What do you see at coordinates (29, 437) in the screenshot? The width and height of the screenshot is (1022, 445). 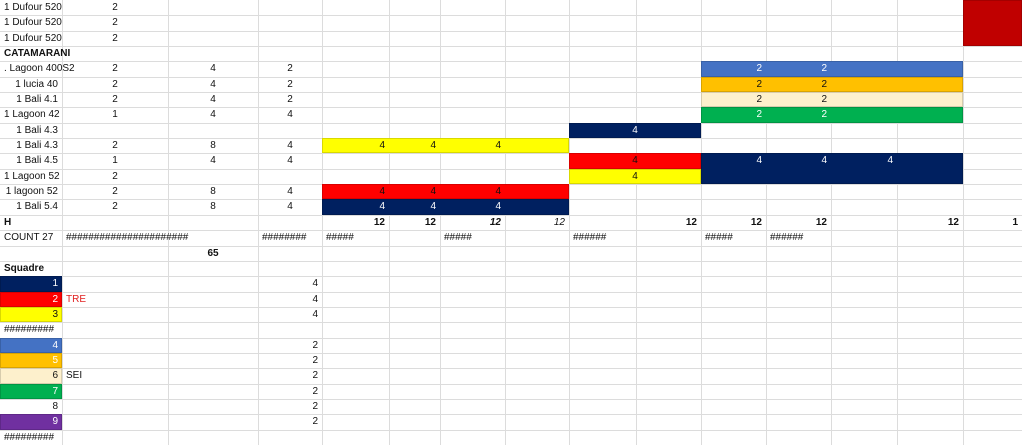 I see `cell-text: #########` at bounding box center [29, 437].